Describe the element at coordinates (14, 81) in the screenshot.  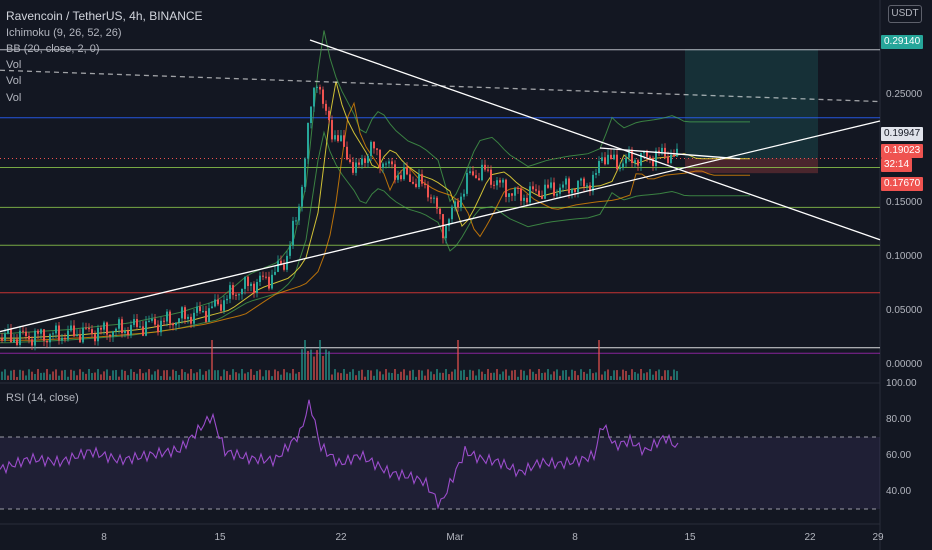
I see `vol-legend-2: Vol` at that location.